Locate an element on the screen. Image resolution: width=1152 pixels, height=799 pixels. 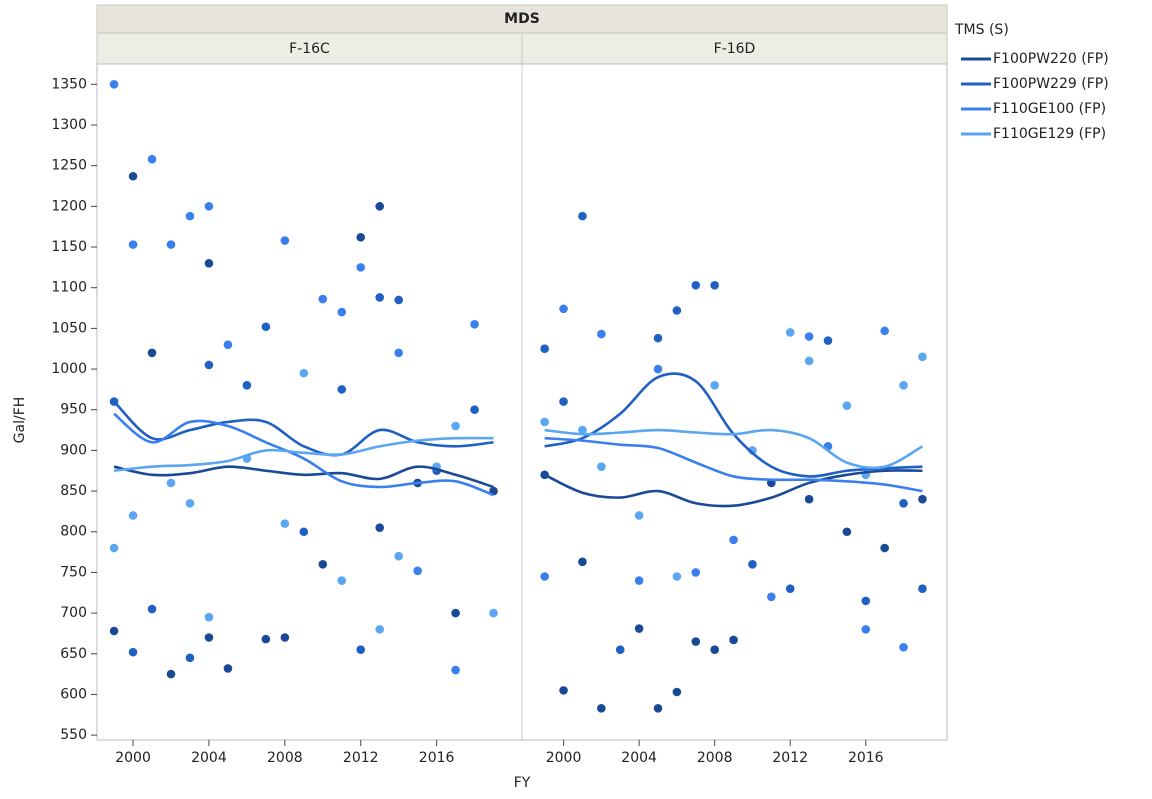
x-tick-label: 2012 is located at coordinates (790, 758).